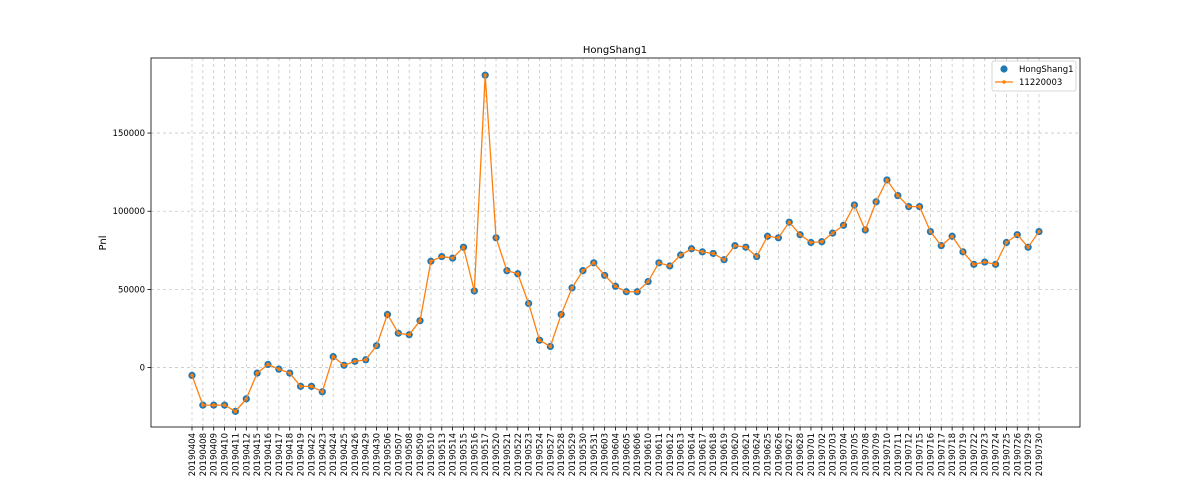  What do you see at coordinates (421, 454) in the screenshot?
I see `x-tick-label: 20190509` at bounding box center [421, 454].